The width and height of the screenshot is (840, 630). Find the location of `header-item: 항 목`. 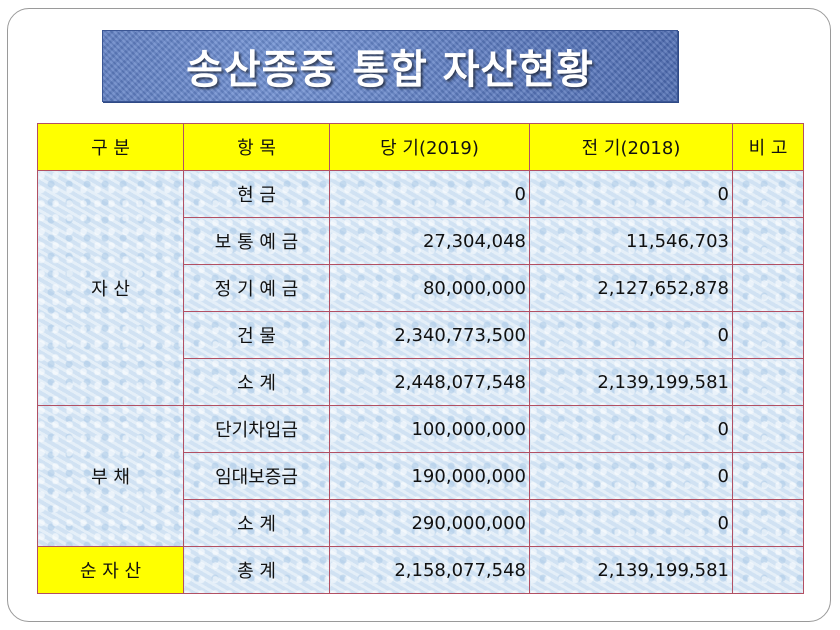

header-item: 항 목 is located at coordinates (256, 147).